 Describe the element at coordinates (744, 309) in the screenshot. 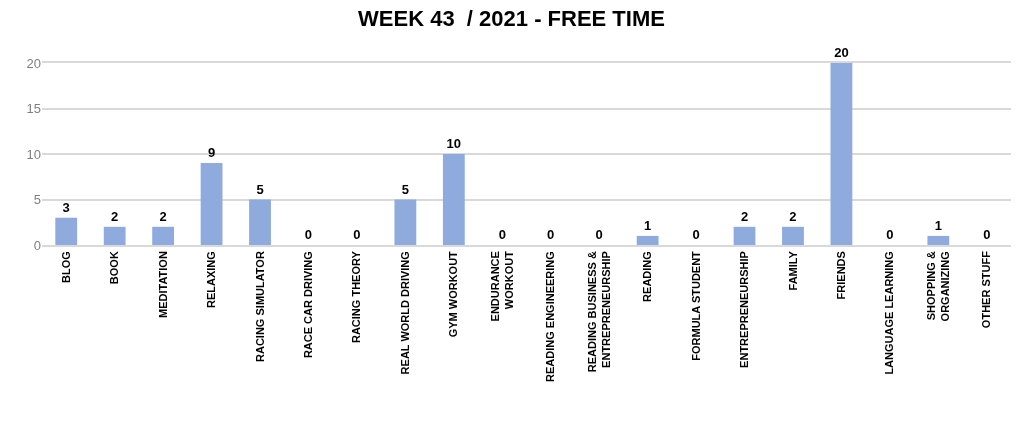

I see `x-tick-label: ENTREPRENEURSHIP` at that location.